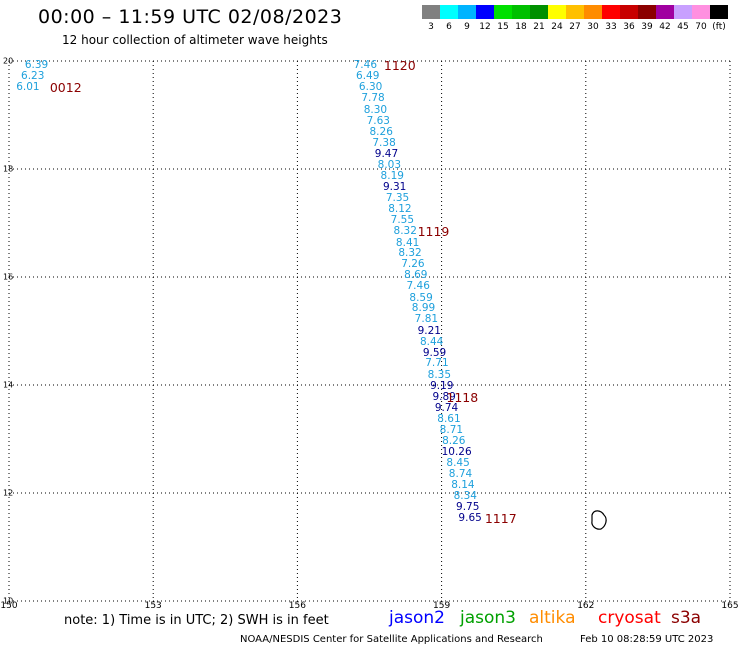  I want to click on wave-height-label: 7.71, so click(437, 363).